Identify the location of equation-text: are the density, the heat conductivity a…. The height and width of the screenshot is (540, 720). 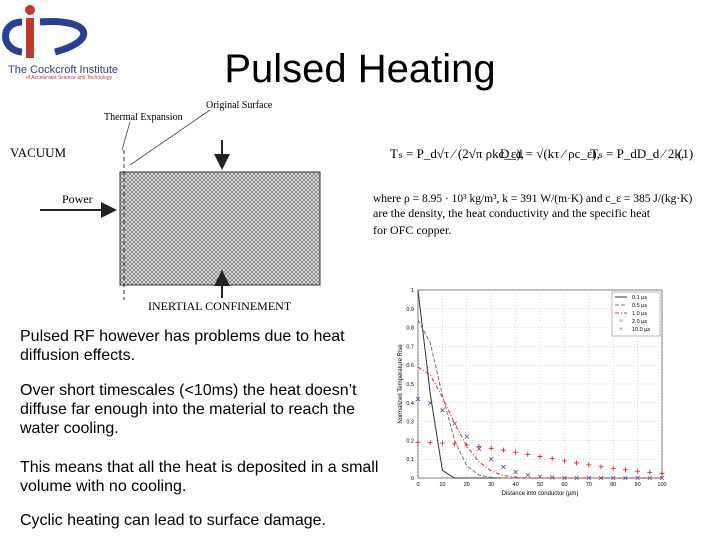
(512, 213).